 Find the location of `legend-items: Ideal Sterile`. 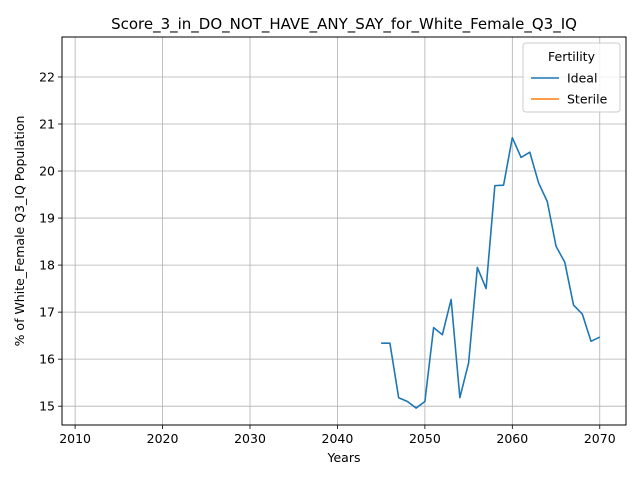

legend-items: Ideal Sterile is located at coordinates (569, 89).